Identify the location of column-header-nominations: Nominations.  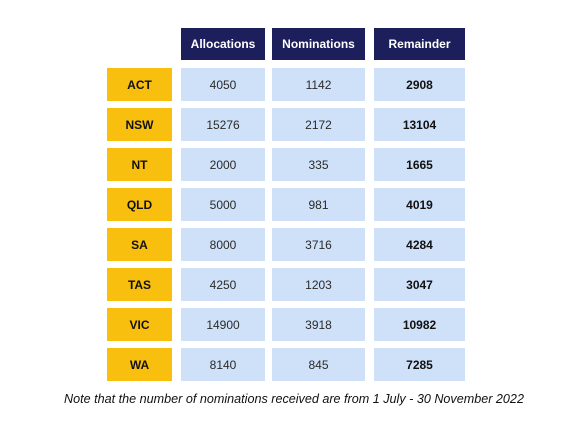
(318, 44).